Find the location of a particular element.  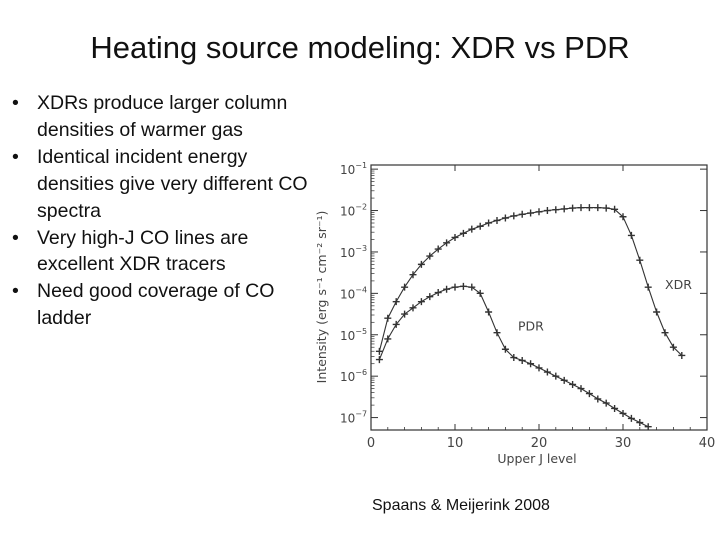

y-tick-label: 10⁻³ is located at coordinates (353, 252).